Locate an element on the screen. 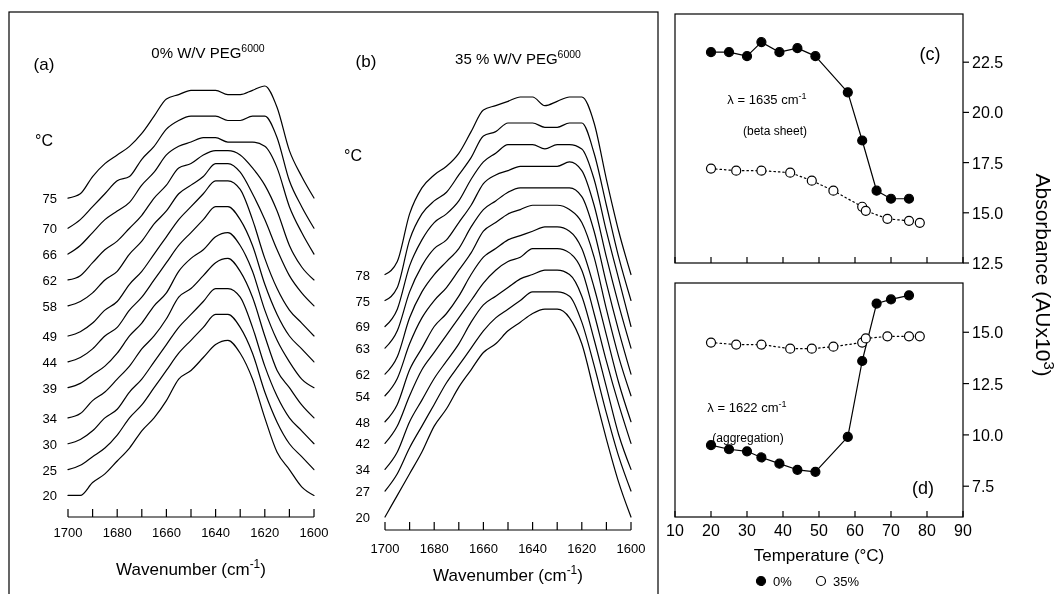 This screenshot has width=1062, height=594. legend-label: 0% is located at coordinates (783, 581).